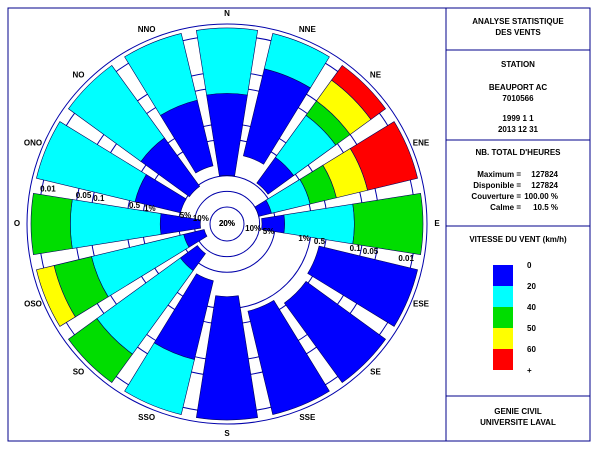  Describe the element at coordinates (376, 75) in the screenshot. I see `direction-label: NE` at that location.